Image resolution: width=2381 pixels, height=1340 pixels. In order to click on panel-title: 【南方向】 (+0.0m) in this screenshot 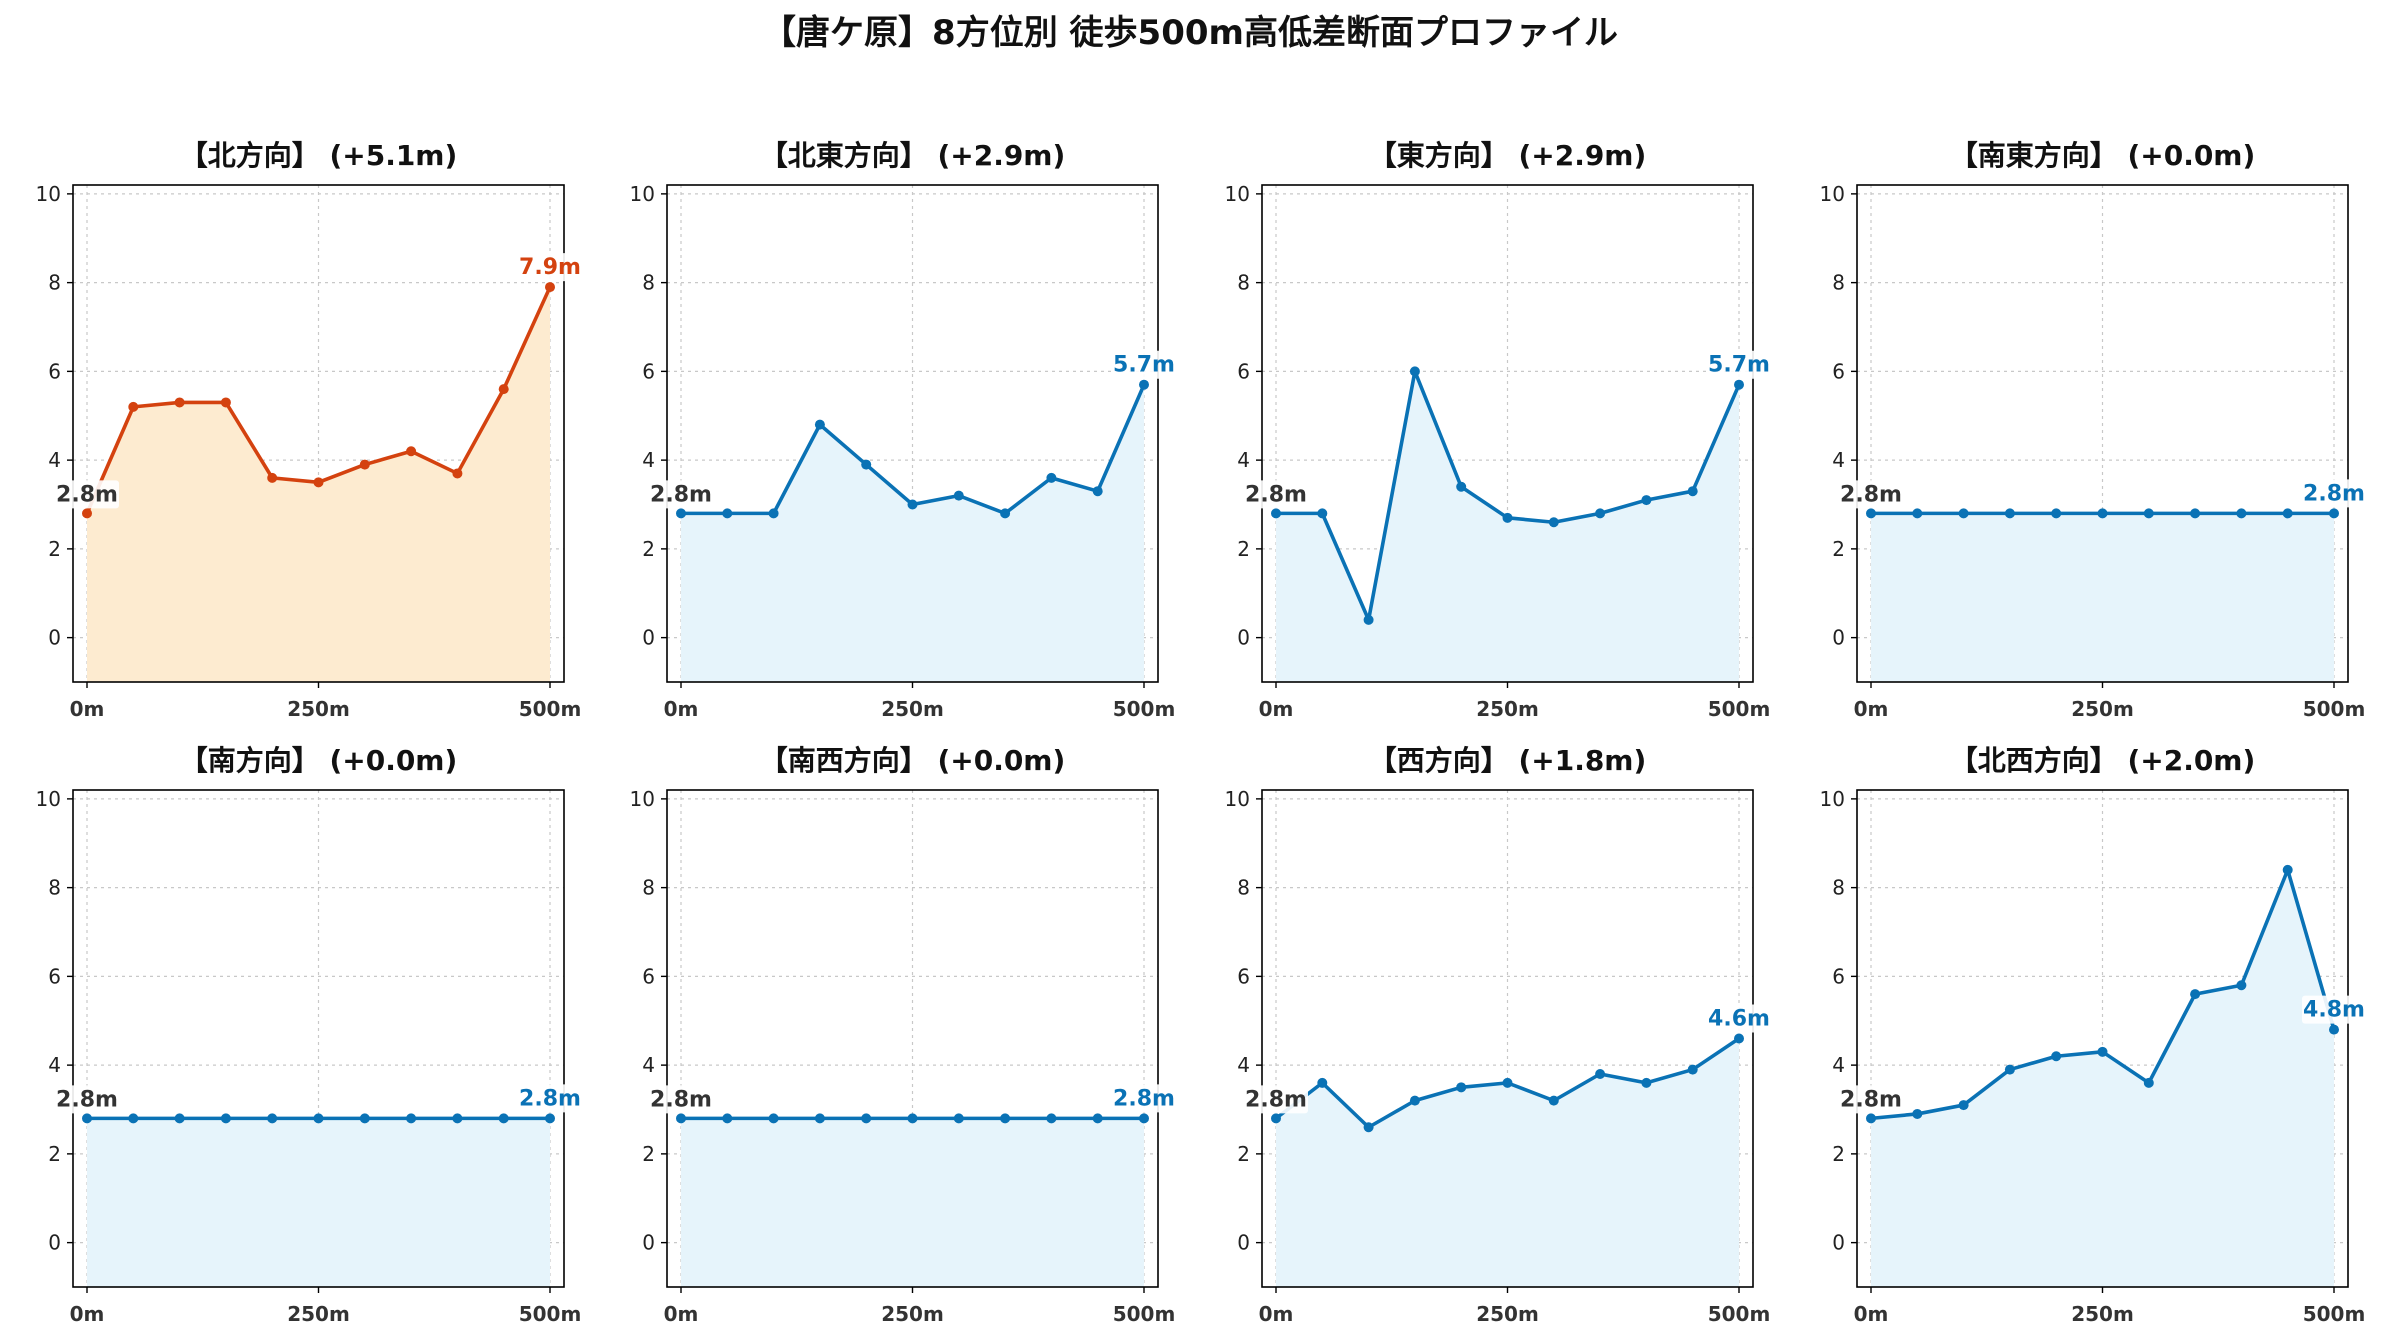, I will do `click(319, 760)`.